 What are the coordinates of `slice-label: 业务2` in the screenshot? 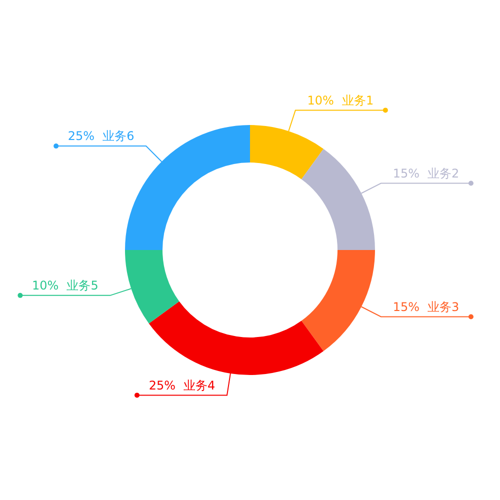 It's located at (443, 173).